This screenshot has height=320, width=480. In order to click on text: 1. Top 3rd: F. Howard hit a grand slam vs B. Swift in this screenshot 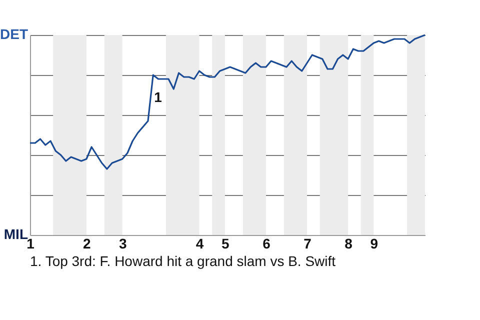, I will do `click(183, 261)`.